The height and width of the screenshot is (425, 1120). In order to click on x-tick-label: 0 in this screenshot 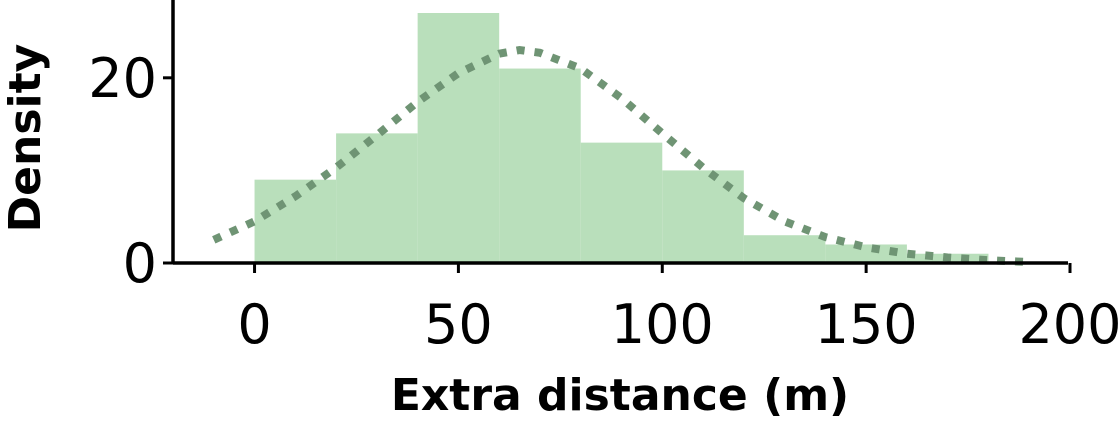, I will do `click(254, 324)`.